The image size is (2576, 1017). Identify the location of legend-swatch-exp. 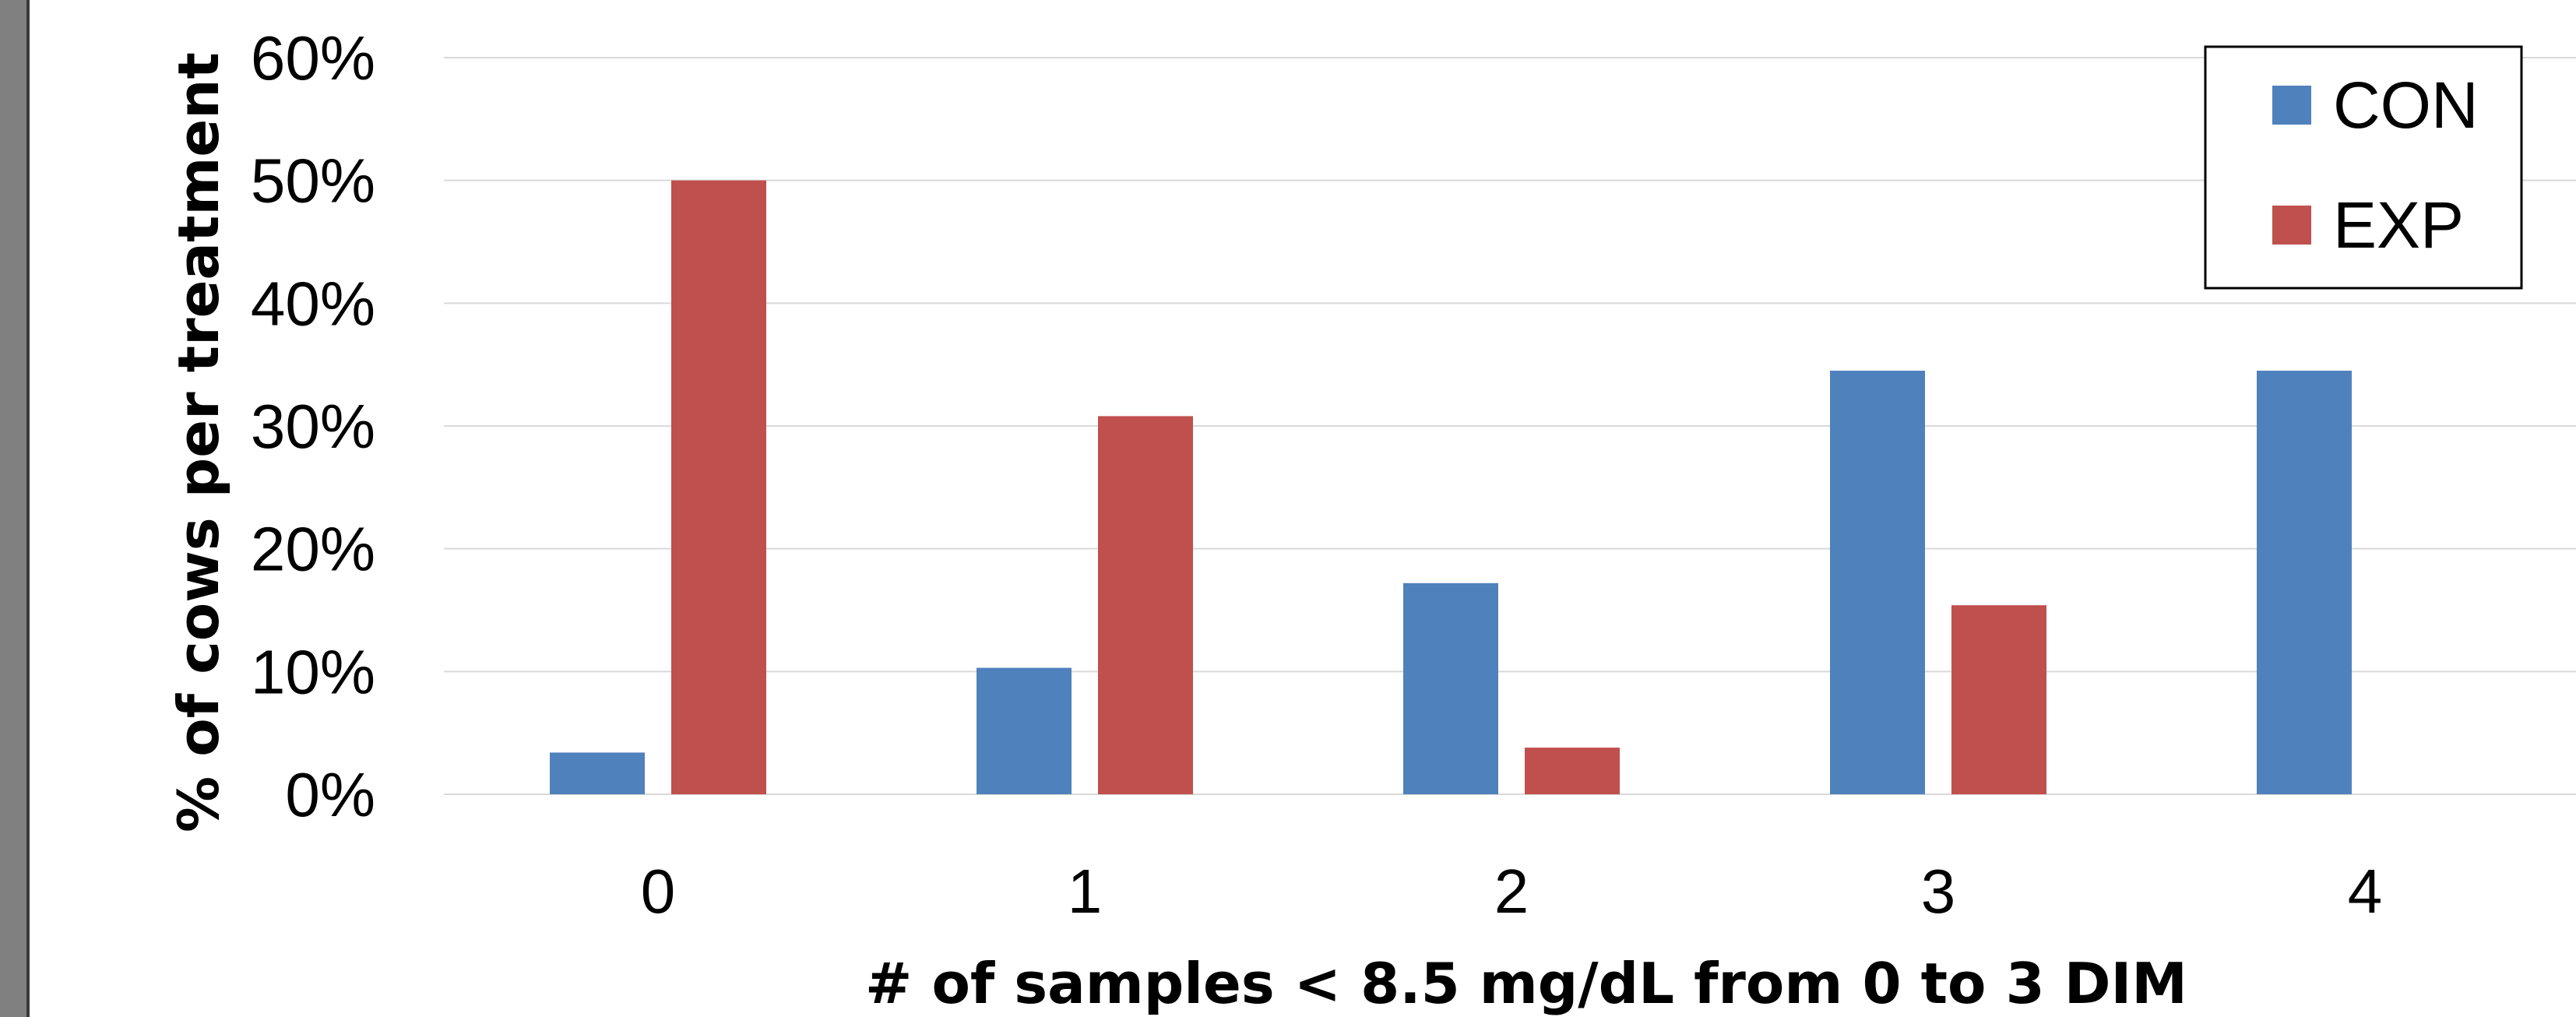
(2291, 225).